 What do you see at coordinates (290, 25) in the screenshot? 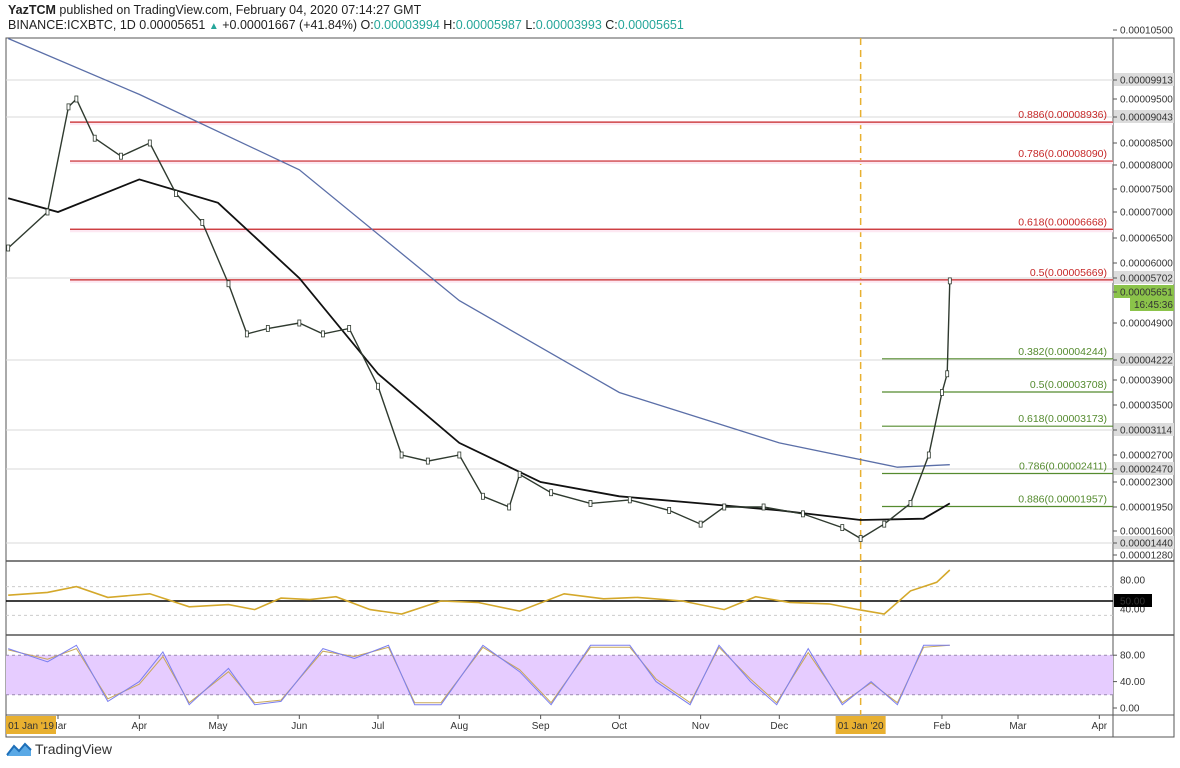
I see `change: +0.00001667 (+41.84%)` at bounding box center [290, 25].